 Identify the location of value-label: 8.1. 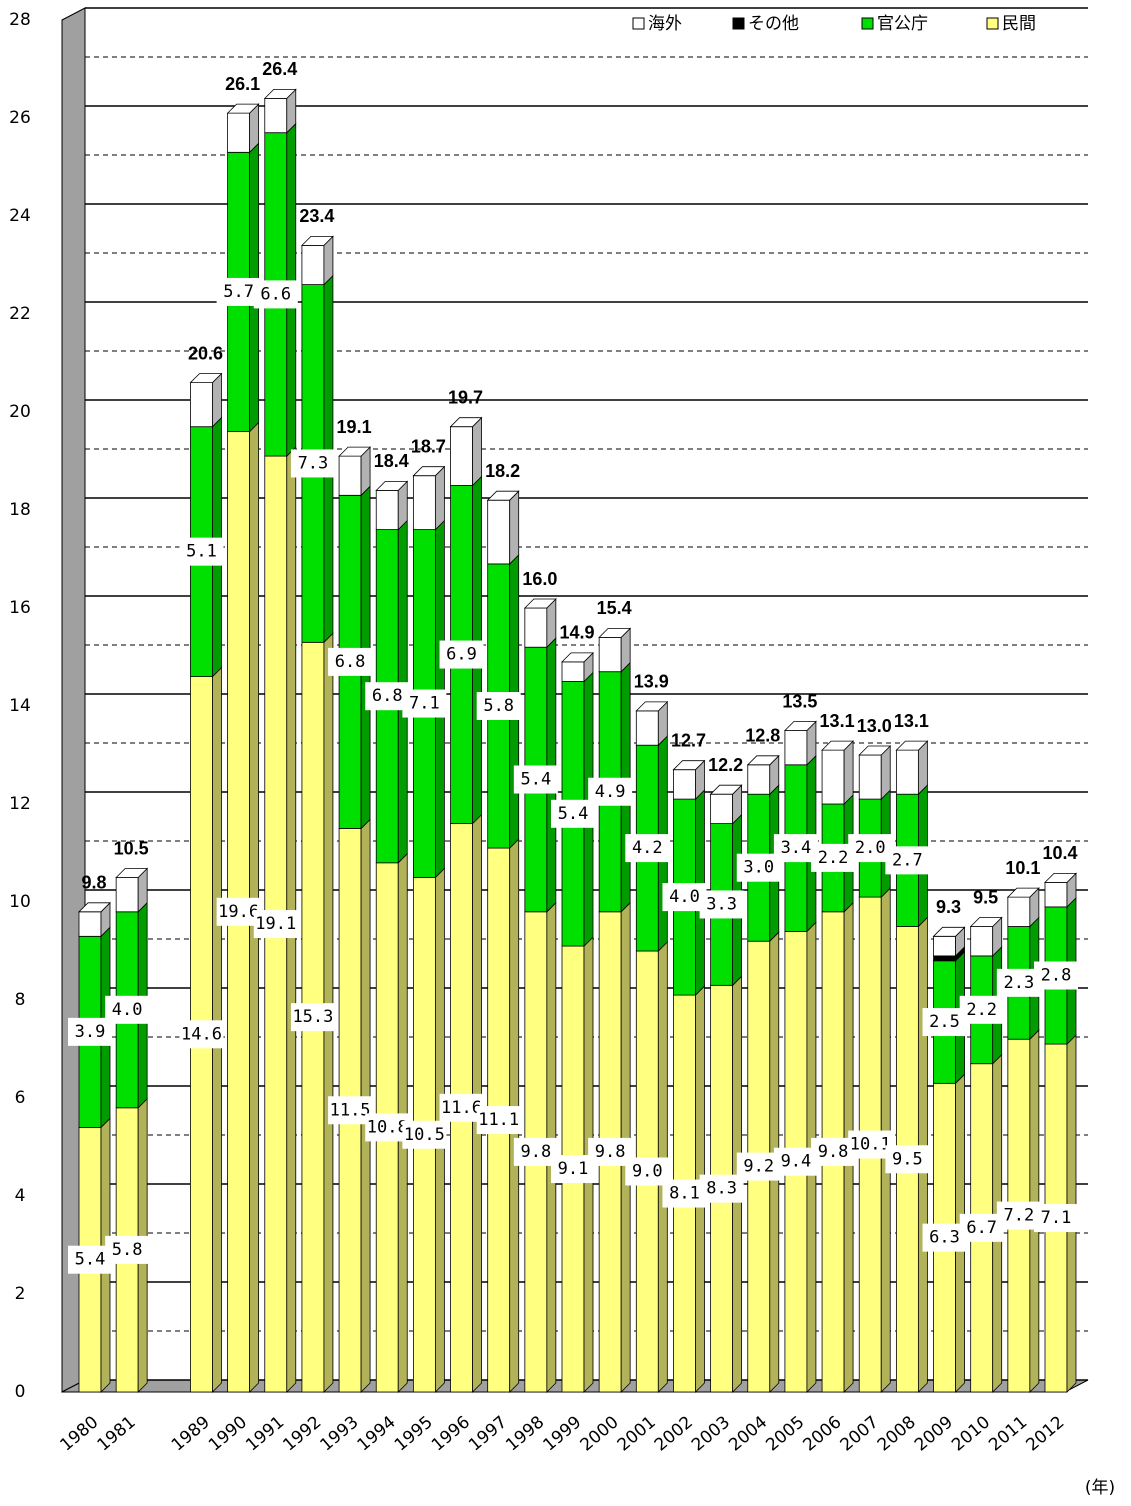
(684, 1194).